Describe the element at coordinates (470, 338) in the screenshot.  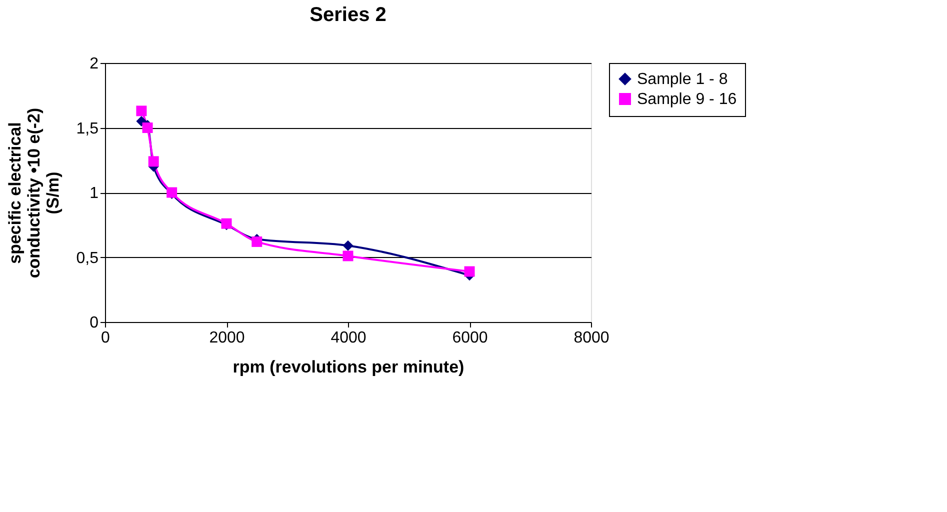
I see `x-tick-label: 6000` at that location.